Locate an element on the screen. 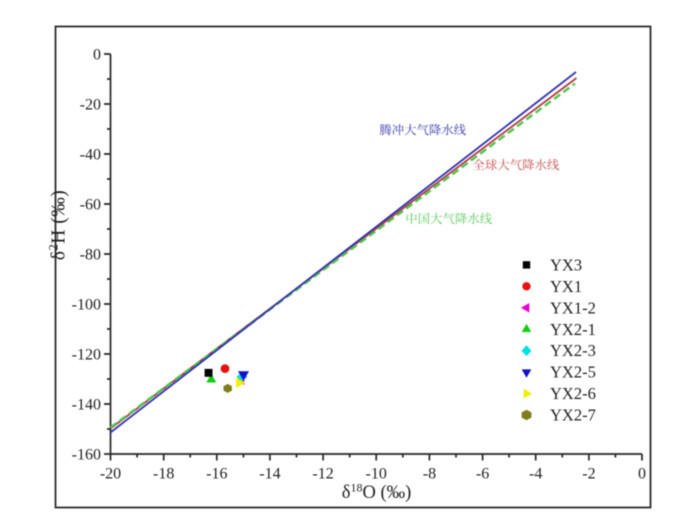 Image resolution: width=692 pixels, height=523 pixels. svg-text: YX2-3 is located at coordinates (573, 350).